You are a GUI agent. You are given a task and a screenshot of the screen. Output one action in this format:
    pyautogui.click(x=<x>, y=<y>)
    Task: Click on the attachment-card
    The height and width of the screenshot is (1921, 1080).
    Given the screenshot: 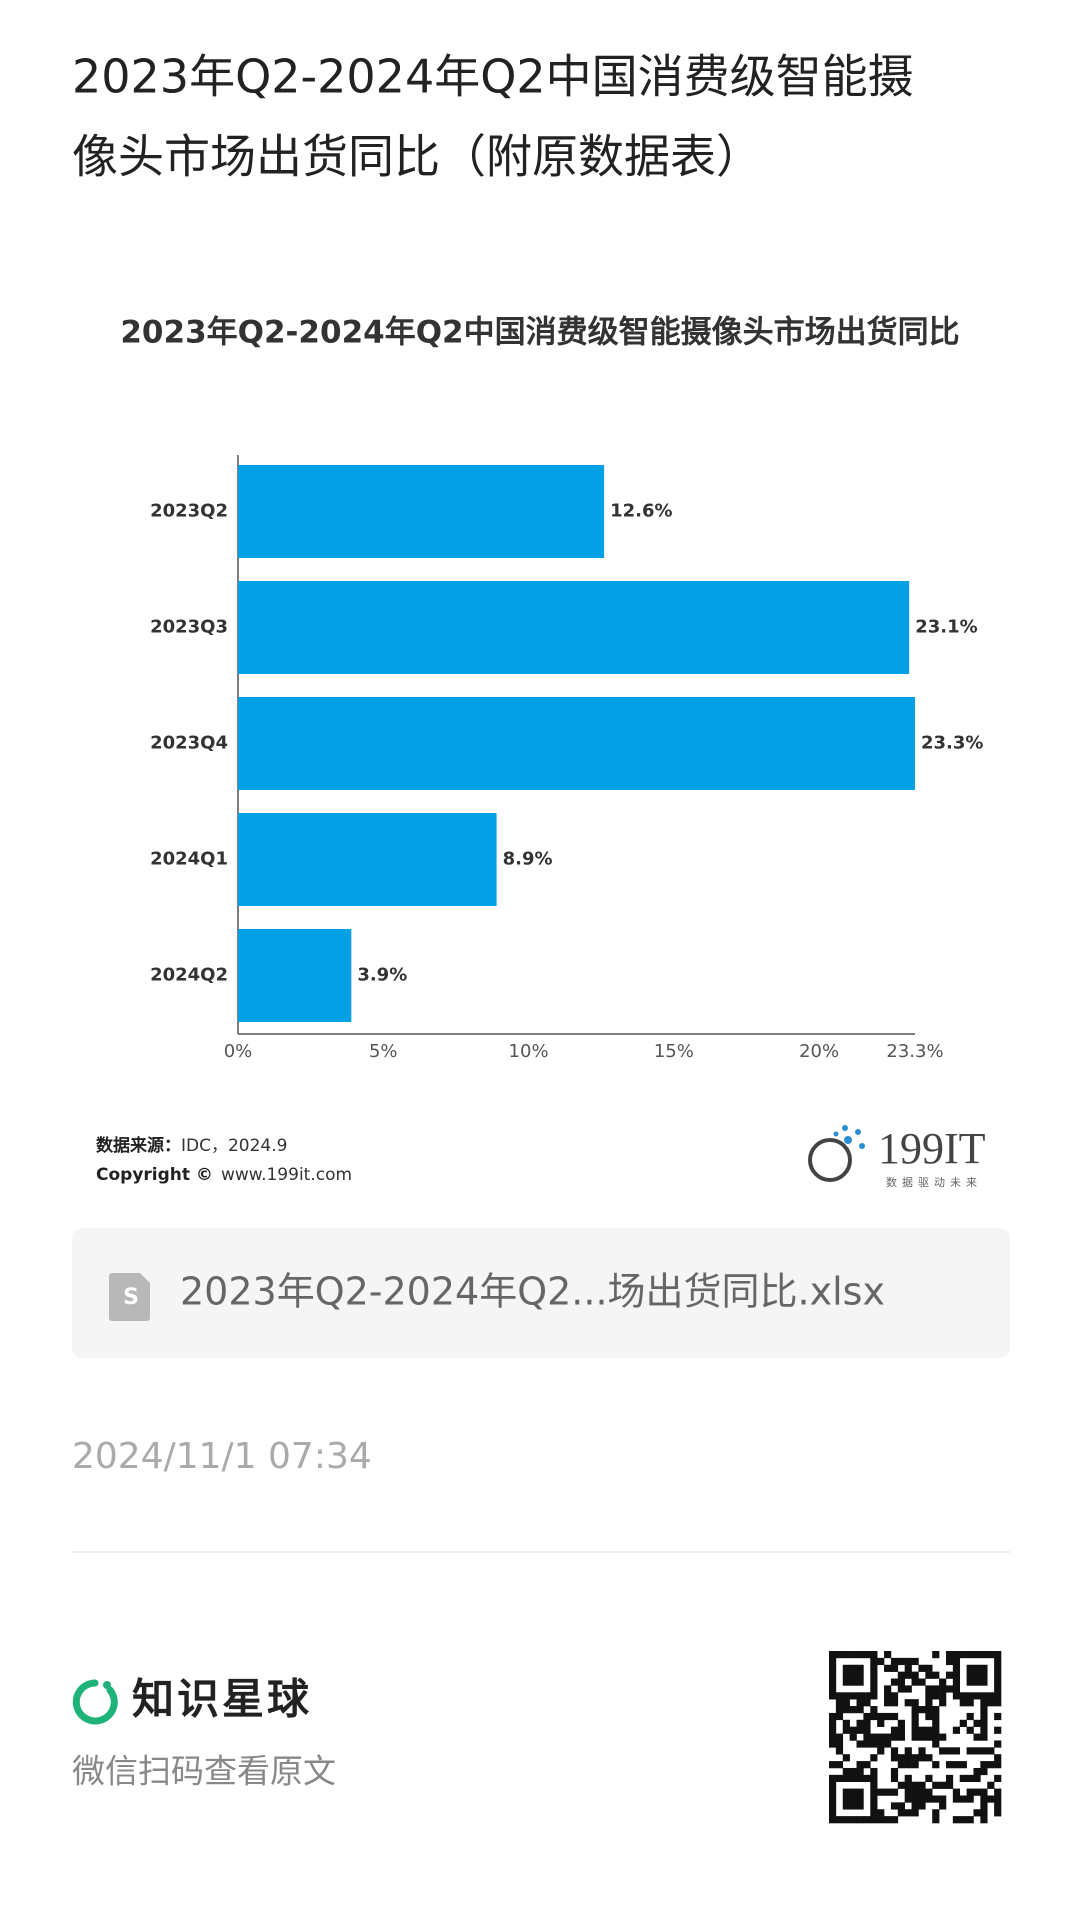 What is the action you would take?
    pyautogui.click(x=541, y=1293)
    